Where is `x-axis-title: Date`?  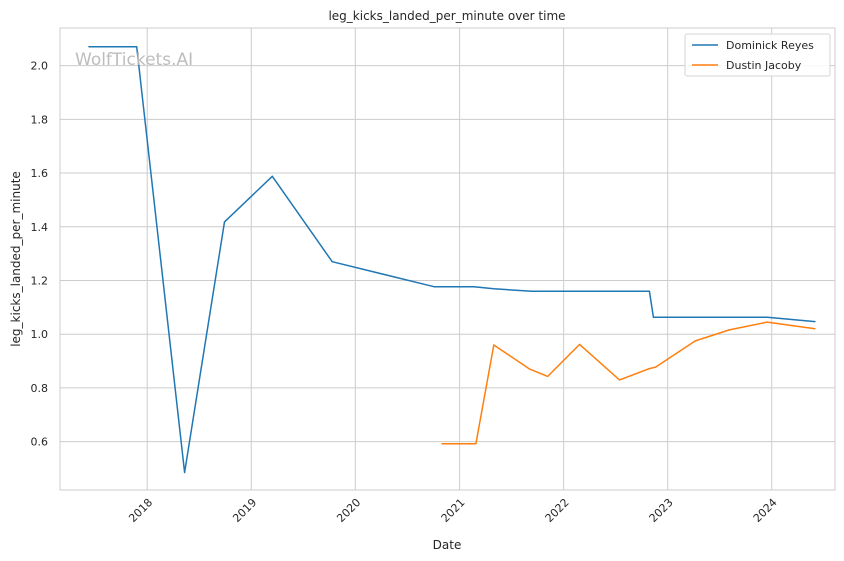
x-axis-title: Date is located at coordinates (447, 545).